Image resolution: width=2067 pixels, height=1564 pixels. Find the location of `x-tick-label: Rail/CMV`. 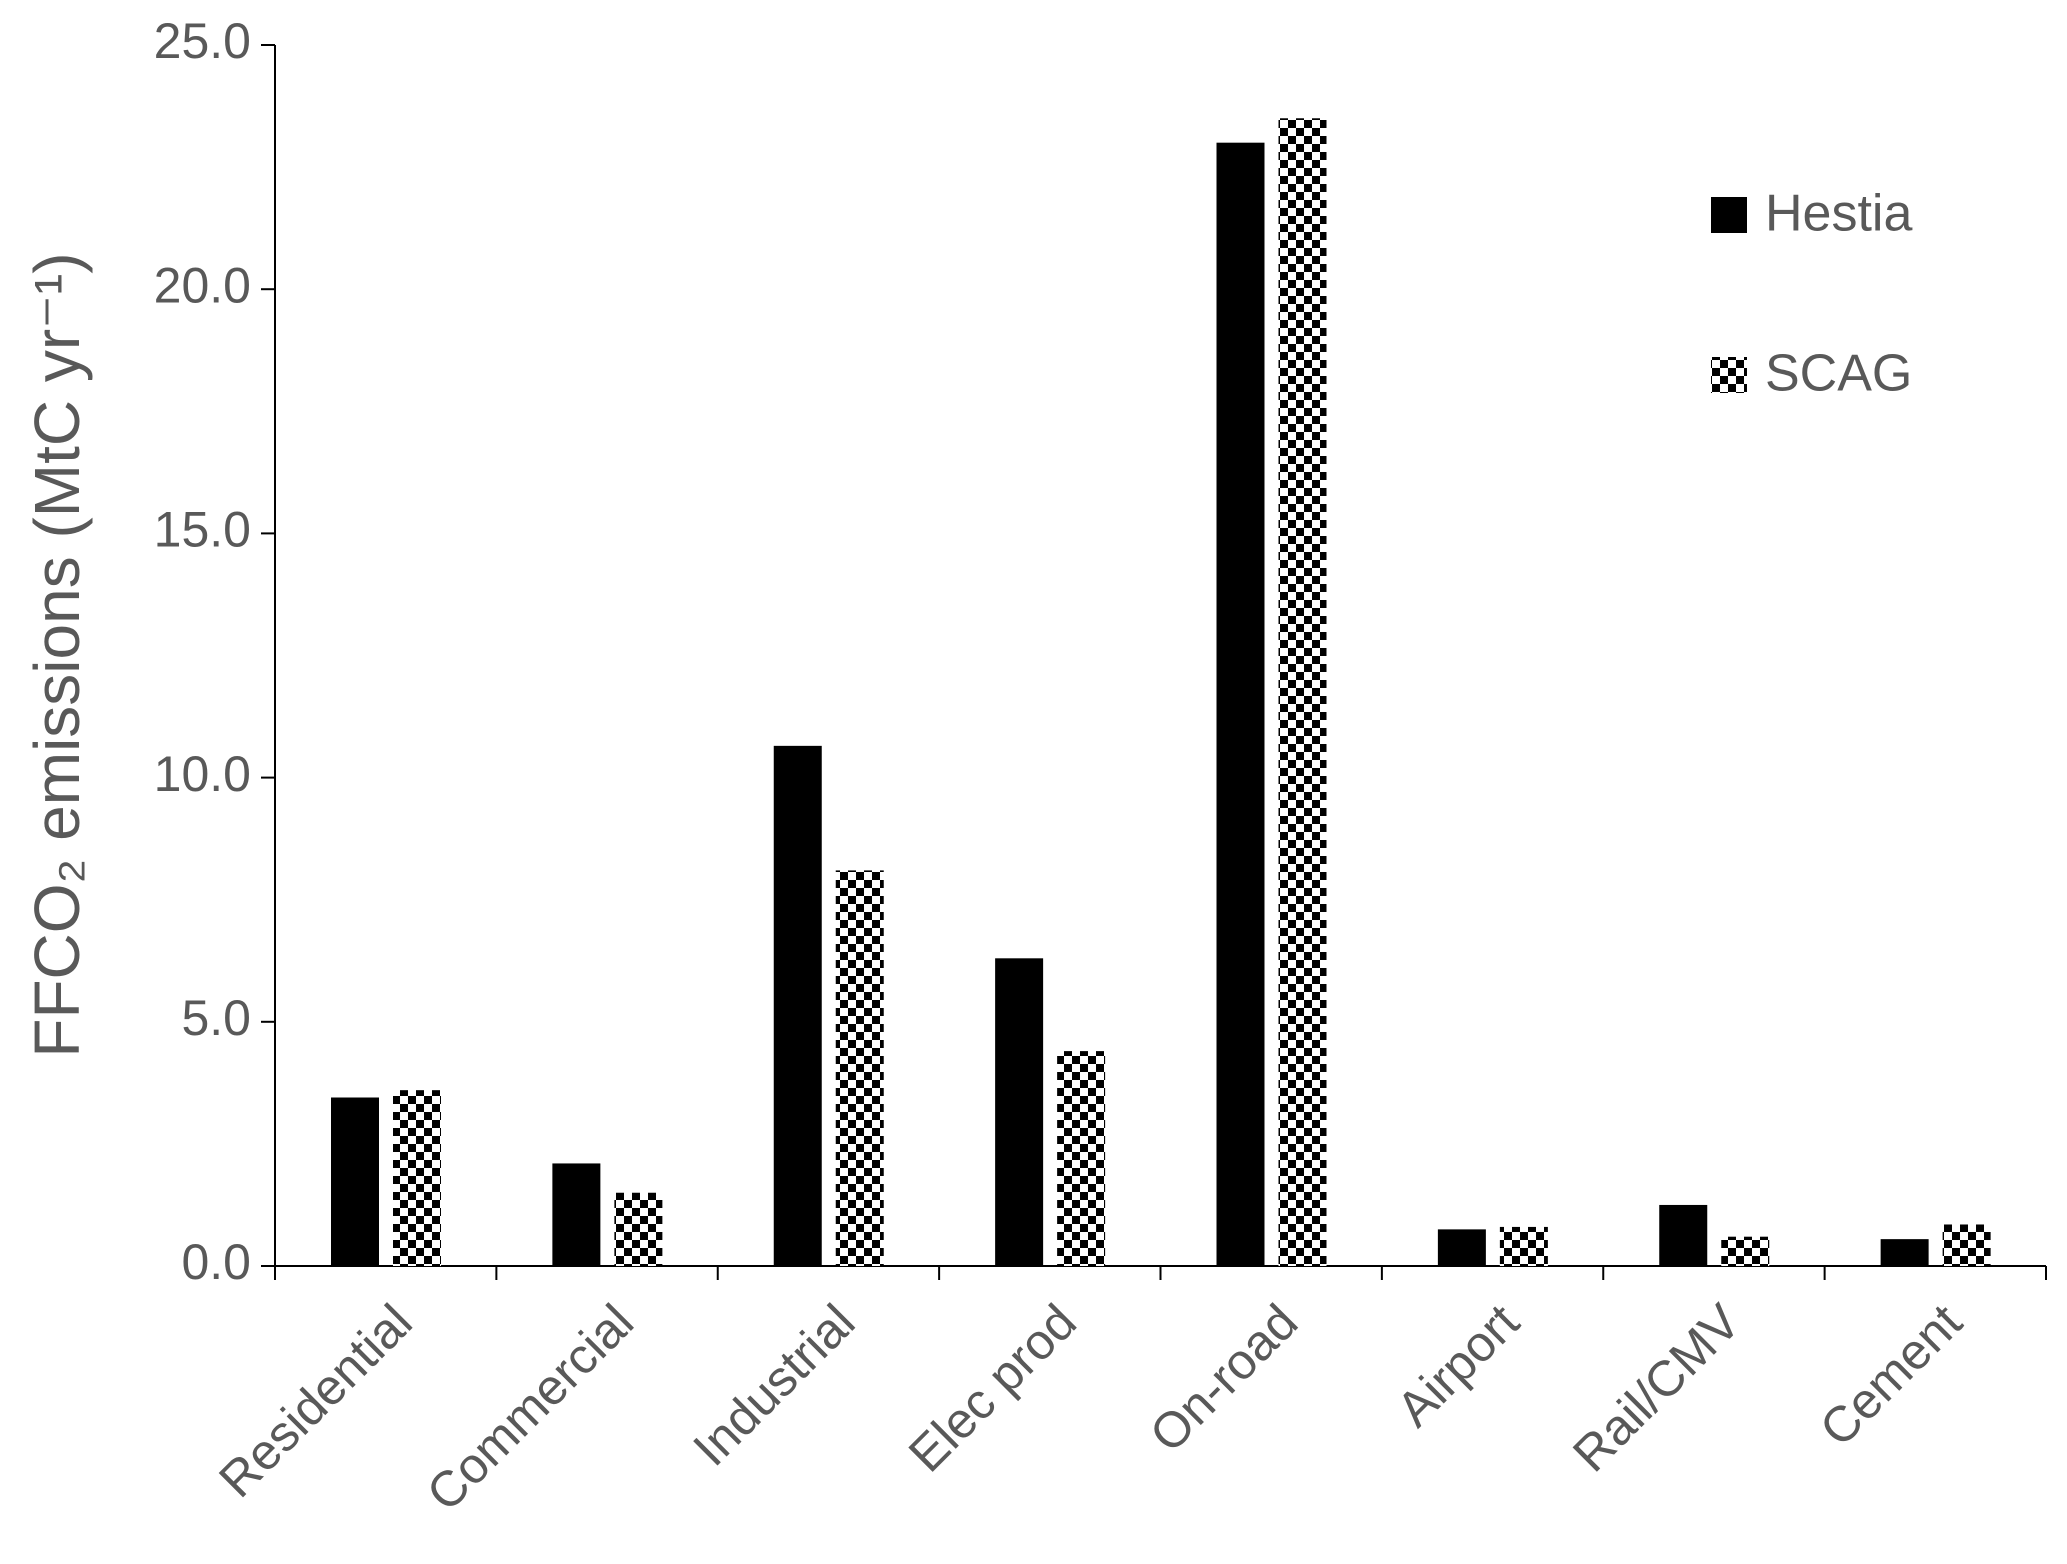

x-tick-label: Rail/CMV is located at coordinates (1656, 1387).